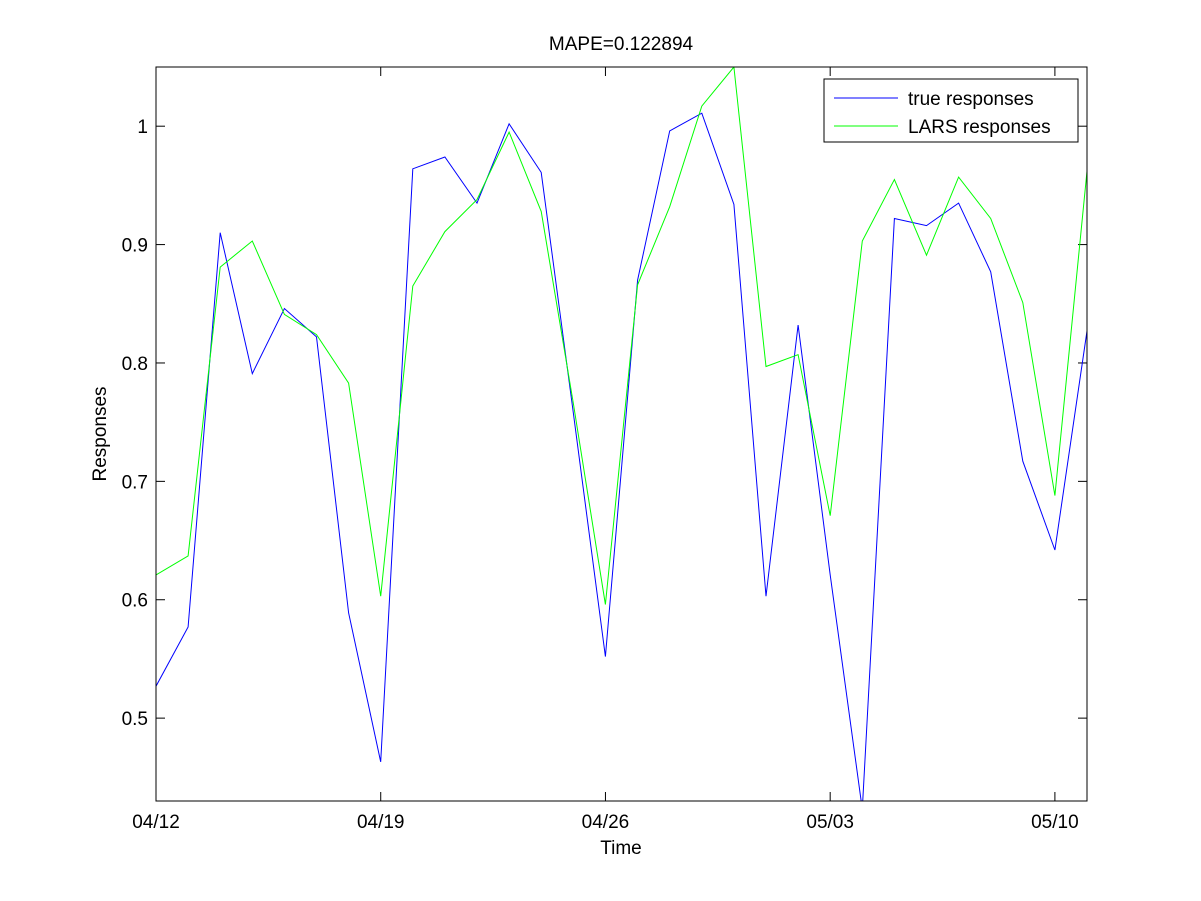  I want to click on x-axis-label: Time, so click(621, 848).